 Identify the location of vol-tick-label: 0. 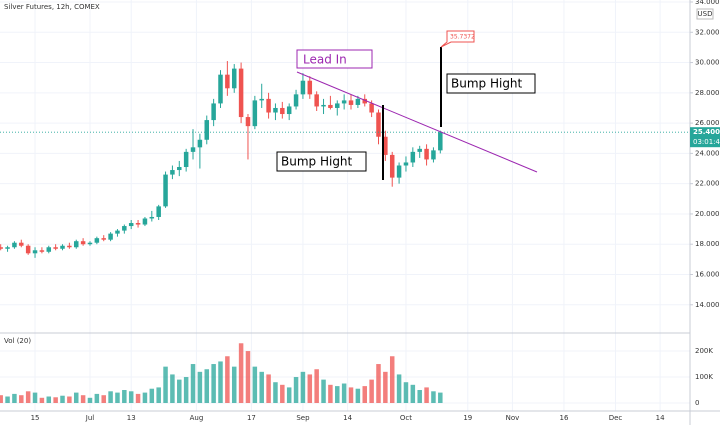
(697, 403).